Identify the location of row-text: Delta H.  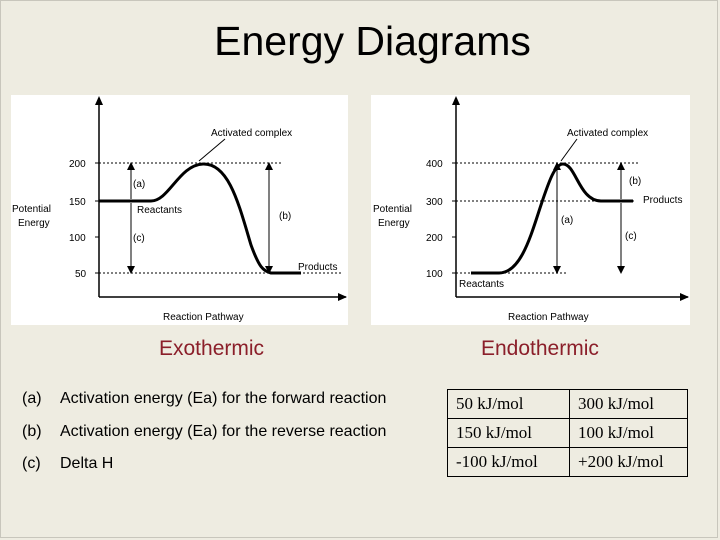
(87, 463).